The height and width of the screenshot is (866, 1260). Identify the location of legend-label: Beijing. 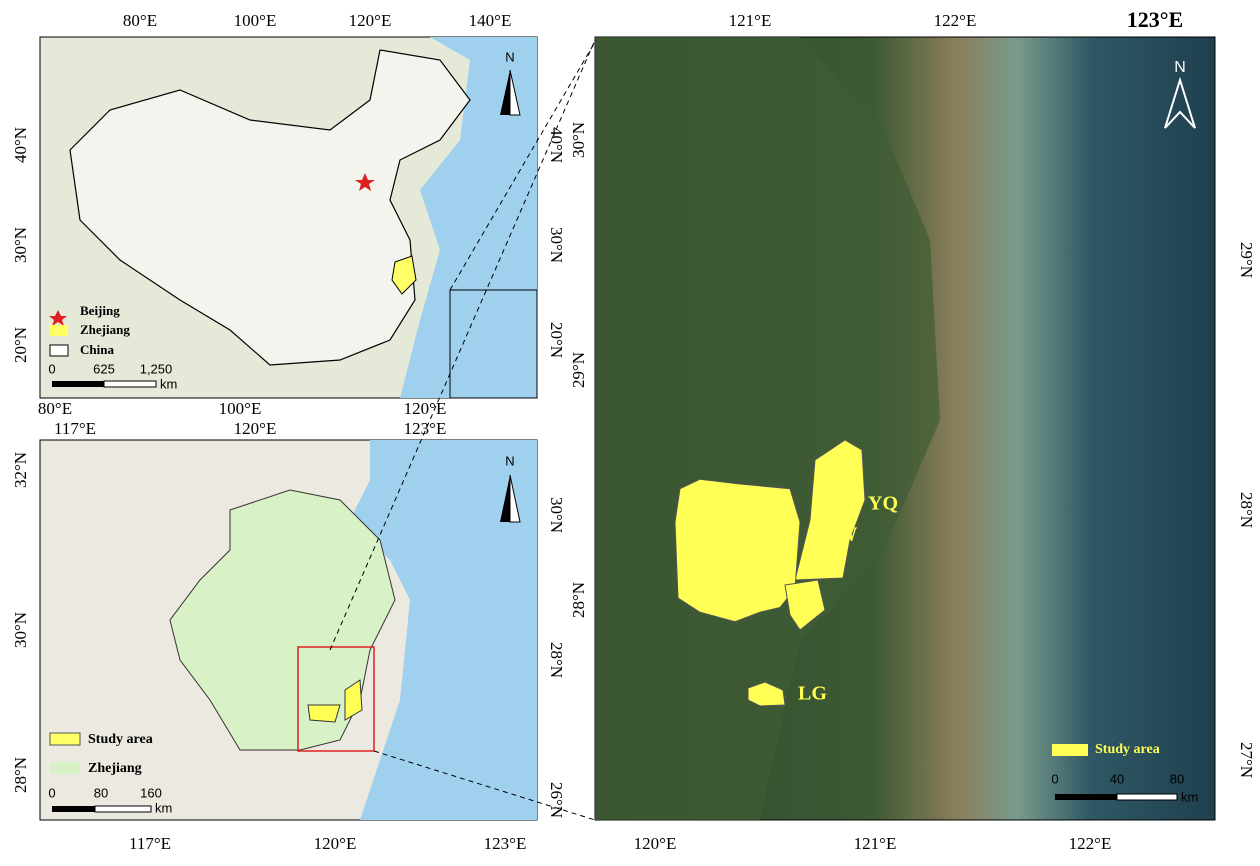
(100, 310).